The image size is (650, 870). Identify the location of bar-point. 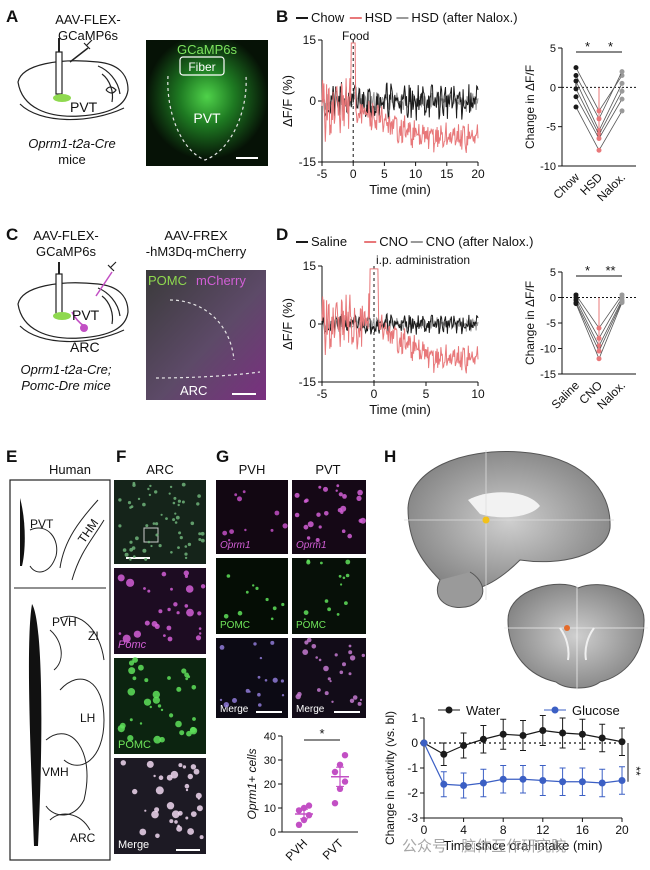
(304, 820).